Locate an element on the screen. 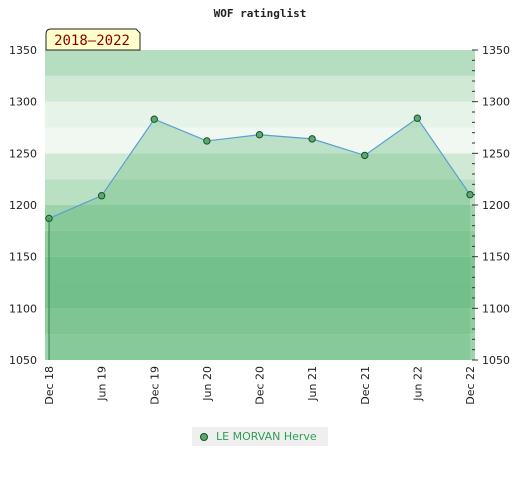  y-tick-label-left: 1350 is located at coordinates (23, 50).